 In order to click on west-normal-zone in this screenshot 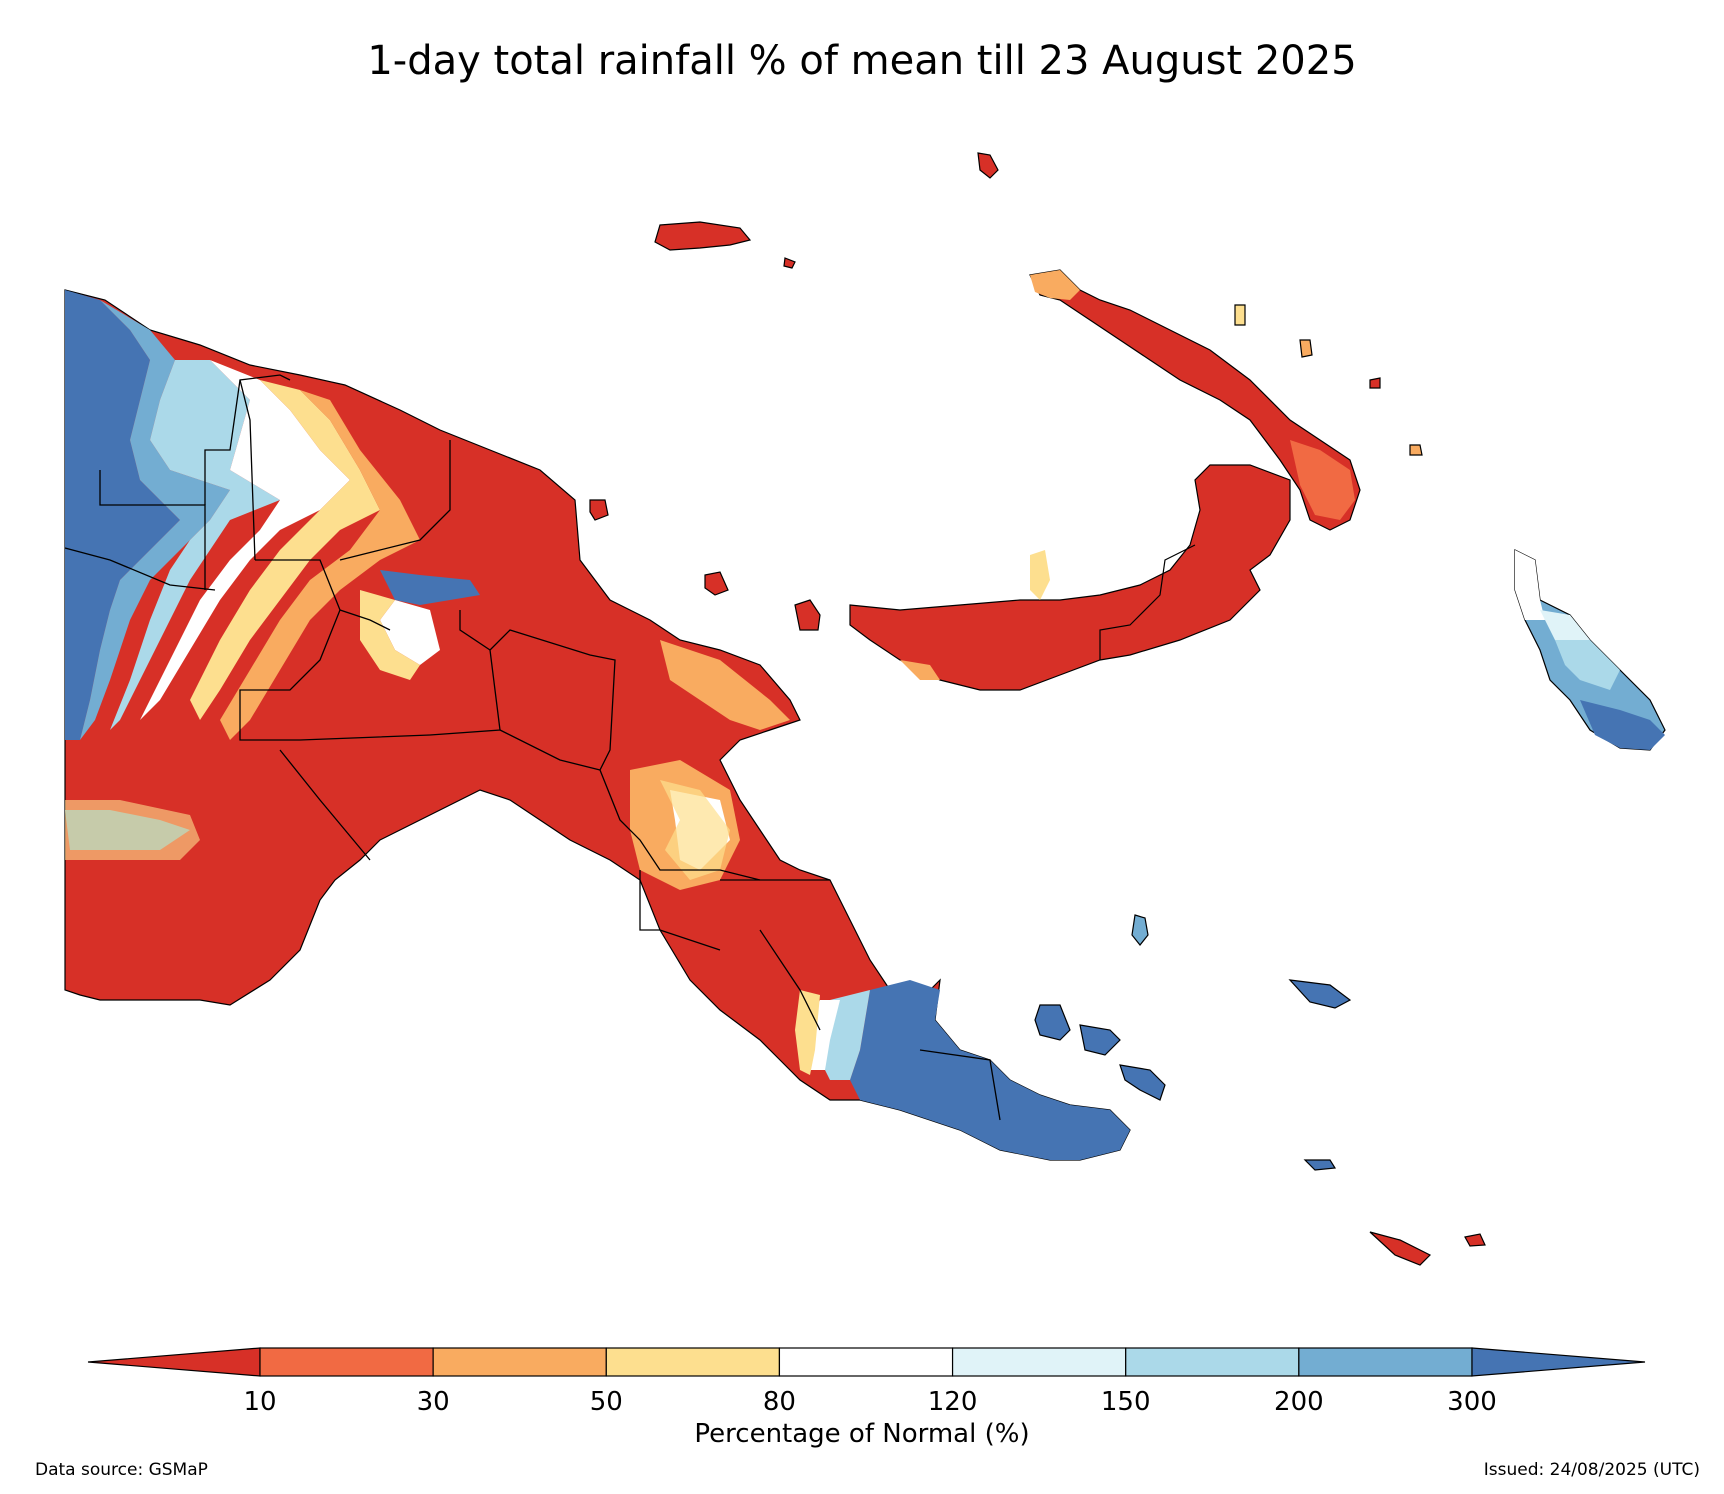, I will do `click(245, 540)`.